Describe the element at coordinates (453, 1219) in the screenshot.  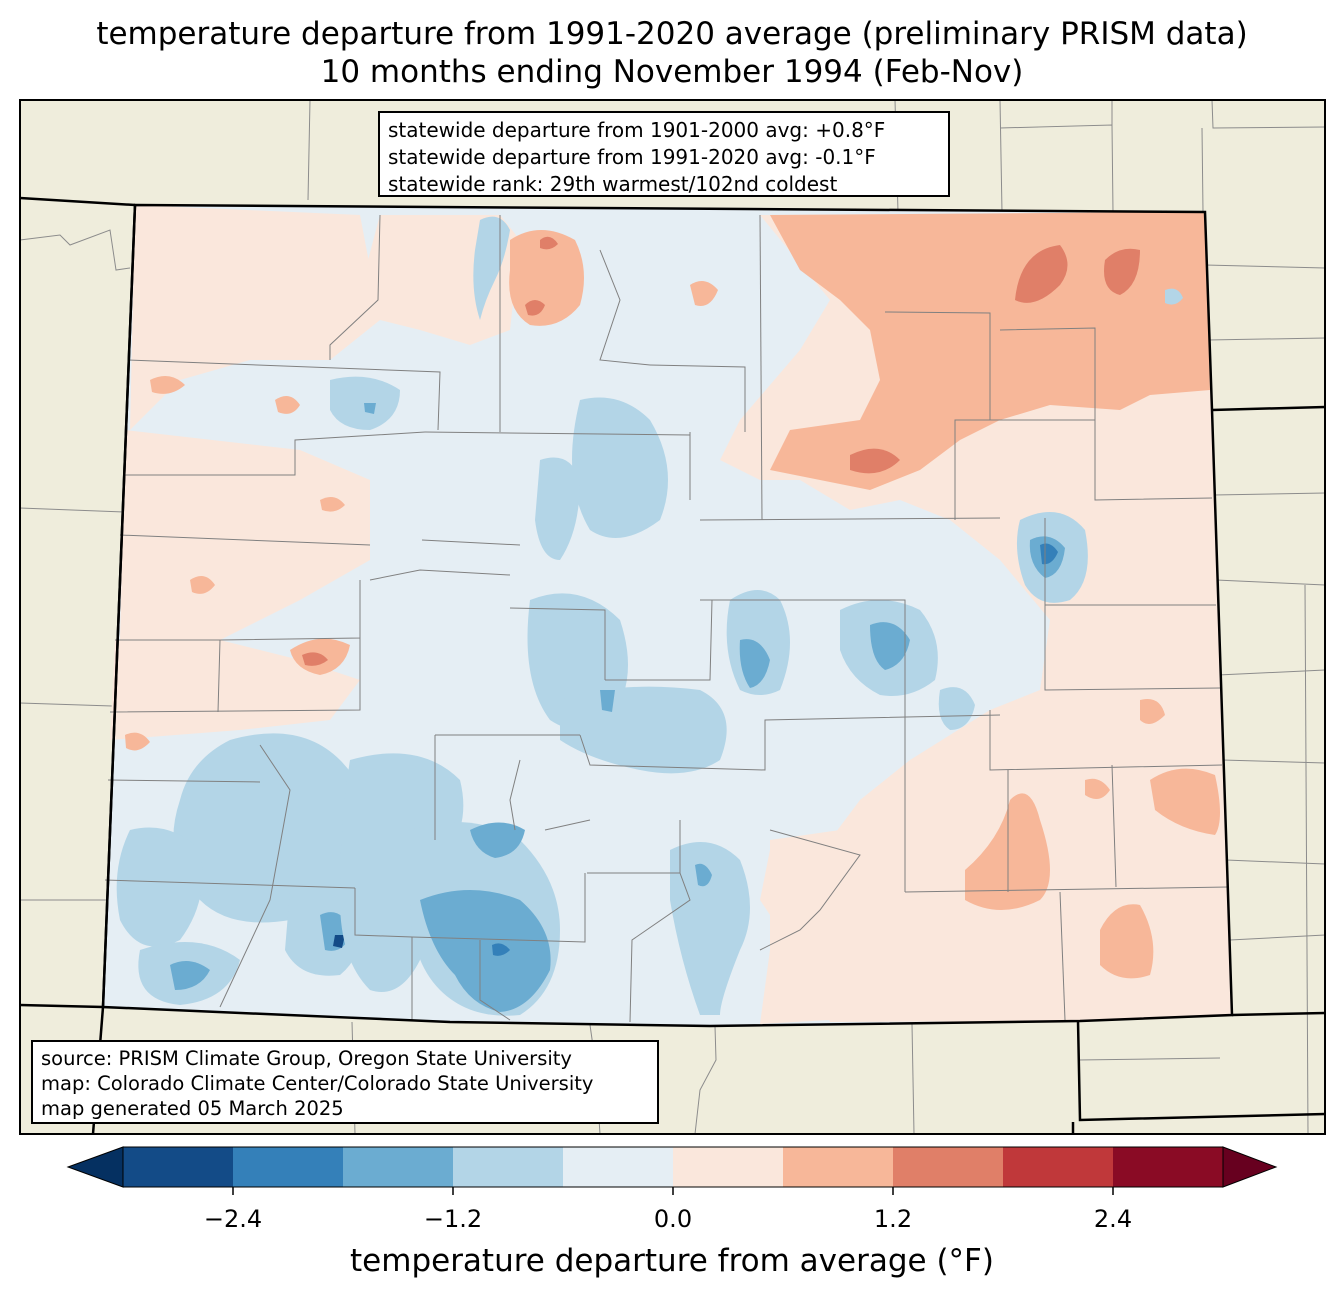
I see `colorbar-tick-label: −1.2` at that location.